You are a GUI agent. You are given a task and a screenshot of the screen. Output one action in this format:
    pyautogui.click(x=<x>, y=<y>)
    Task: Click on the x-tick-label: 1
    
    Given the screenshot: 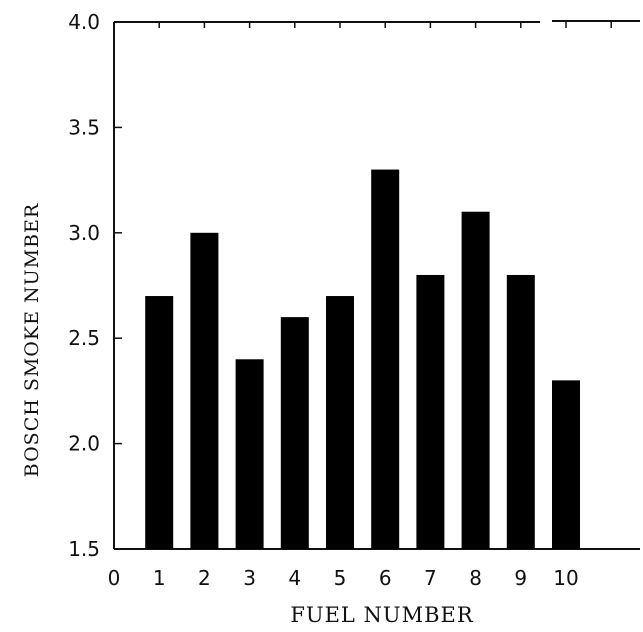 What is the action you would take?
    pyautogui.click(x=159, y=578)
    